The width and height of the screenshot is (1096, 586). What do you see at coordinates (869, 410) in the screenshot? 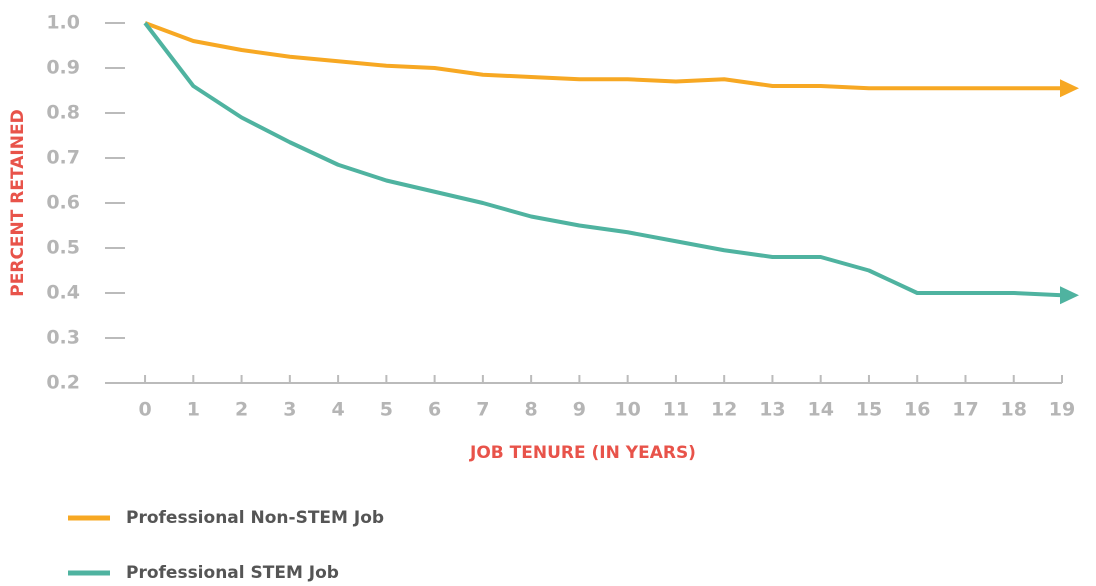
I see `x-tick-label: 15` at bounding box center [869, 410].